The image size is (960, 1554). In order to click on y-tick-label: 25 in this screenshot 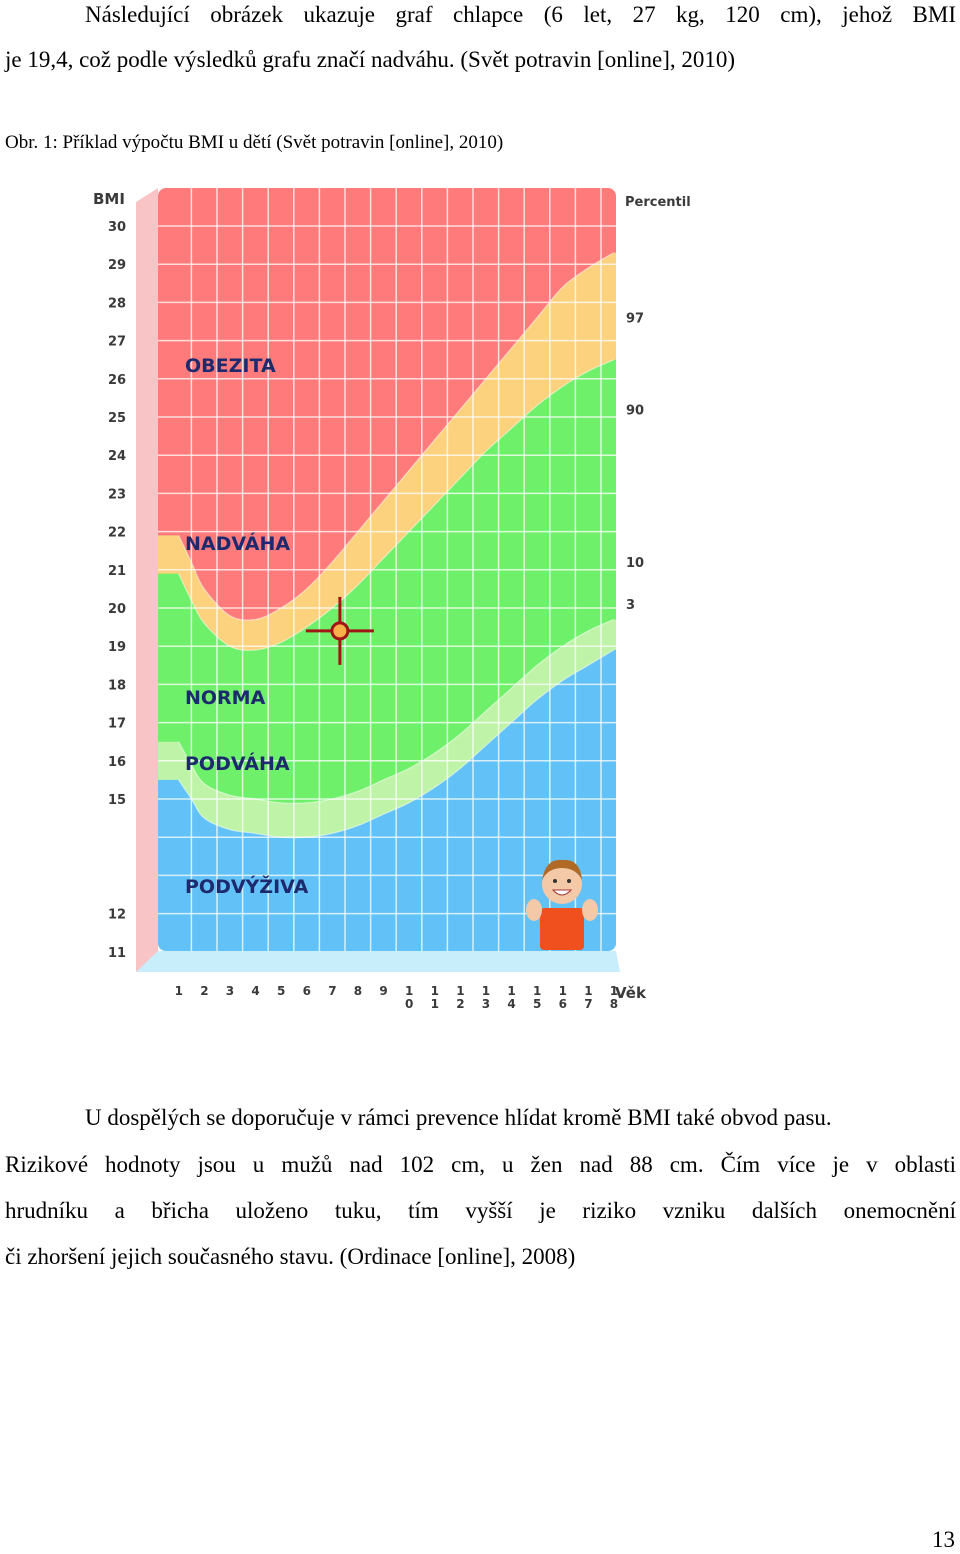, I will do `click(117, 418)`.